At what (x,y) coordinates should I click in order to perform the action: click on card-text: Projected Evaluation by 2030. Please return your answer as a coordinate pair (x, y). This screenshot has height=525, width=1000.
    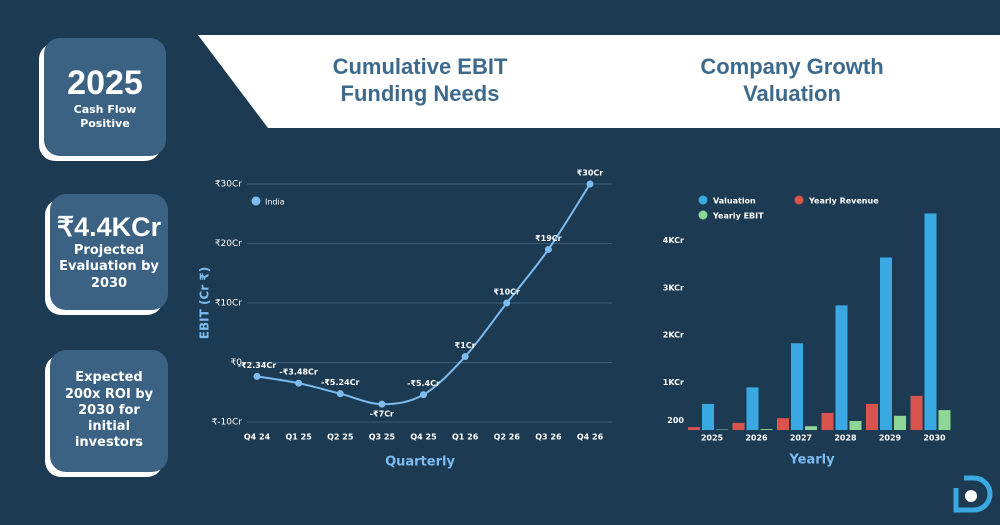
    Looking at the image, I should click on (109, 267).